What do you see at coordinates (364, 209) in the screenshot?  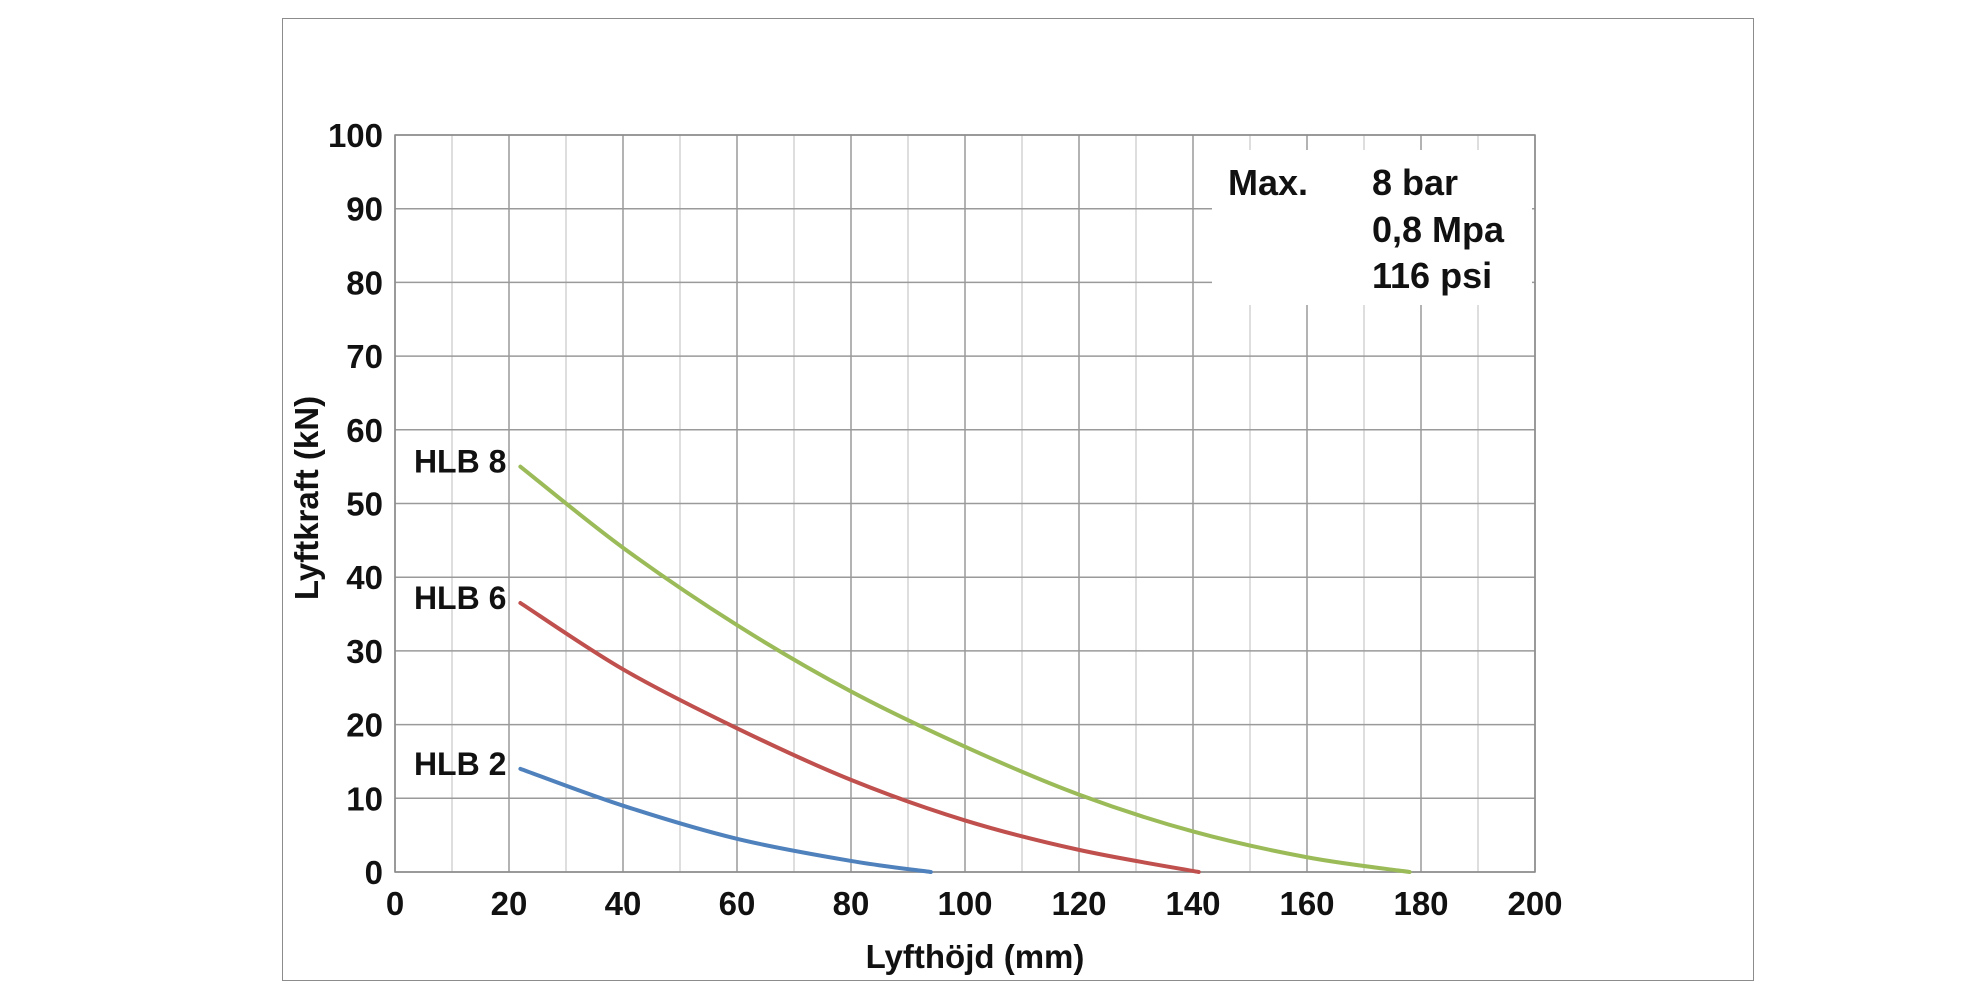 I see `y-tick-label: 90` at bounding box center [364, 209].